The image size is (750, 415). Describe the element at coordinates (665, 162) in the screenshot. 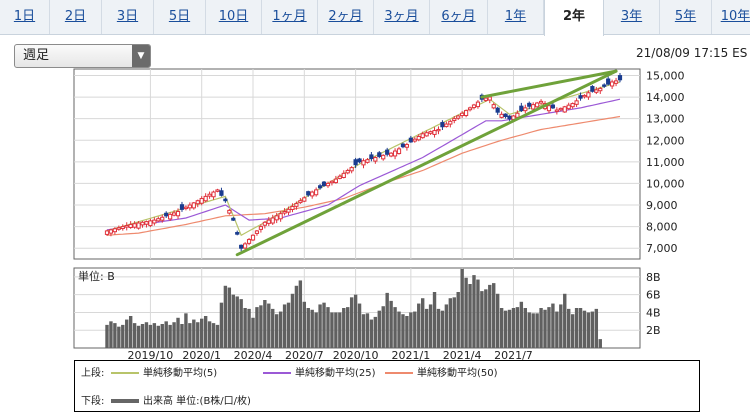

I see `price-tick-label: 11,000` at that location.